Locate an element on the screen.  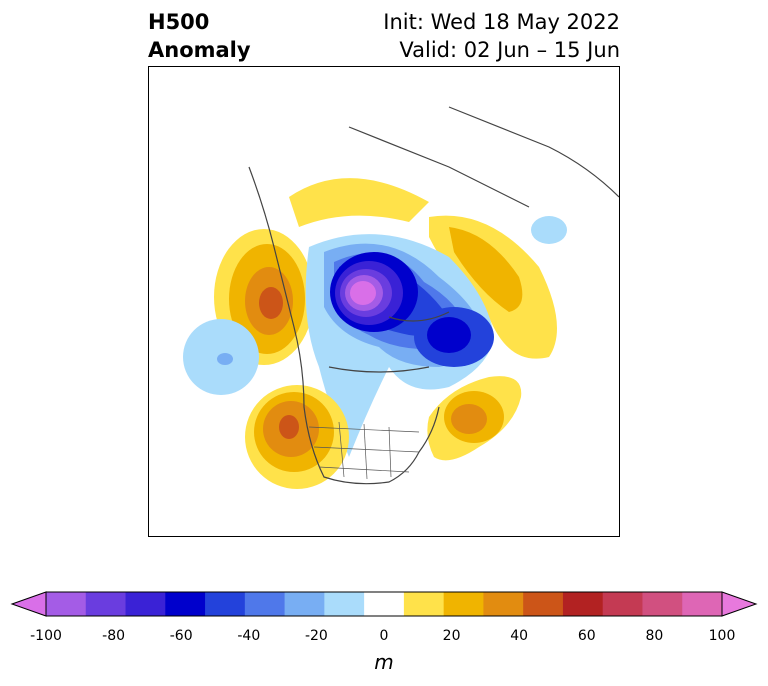
init-date: Init: Wed 18 May 2022 is located at coordinates (501, 22).